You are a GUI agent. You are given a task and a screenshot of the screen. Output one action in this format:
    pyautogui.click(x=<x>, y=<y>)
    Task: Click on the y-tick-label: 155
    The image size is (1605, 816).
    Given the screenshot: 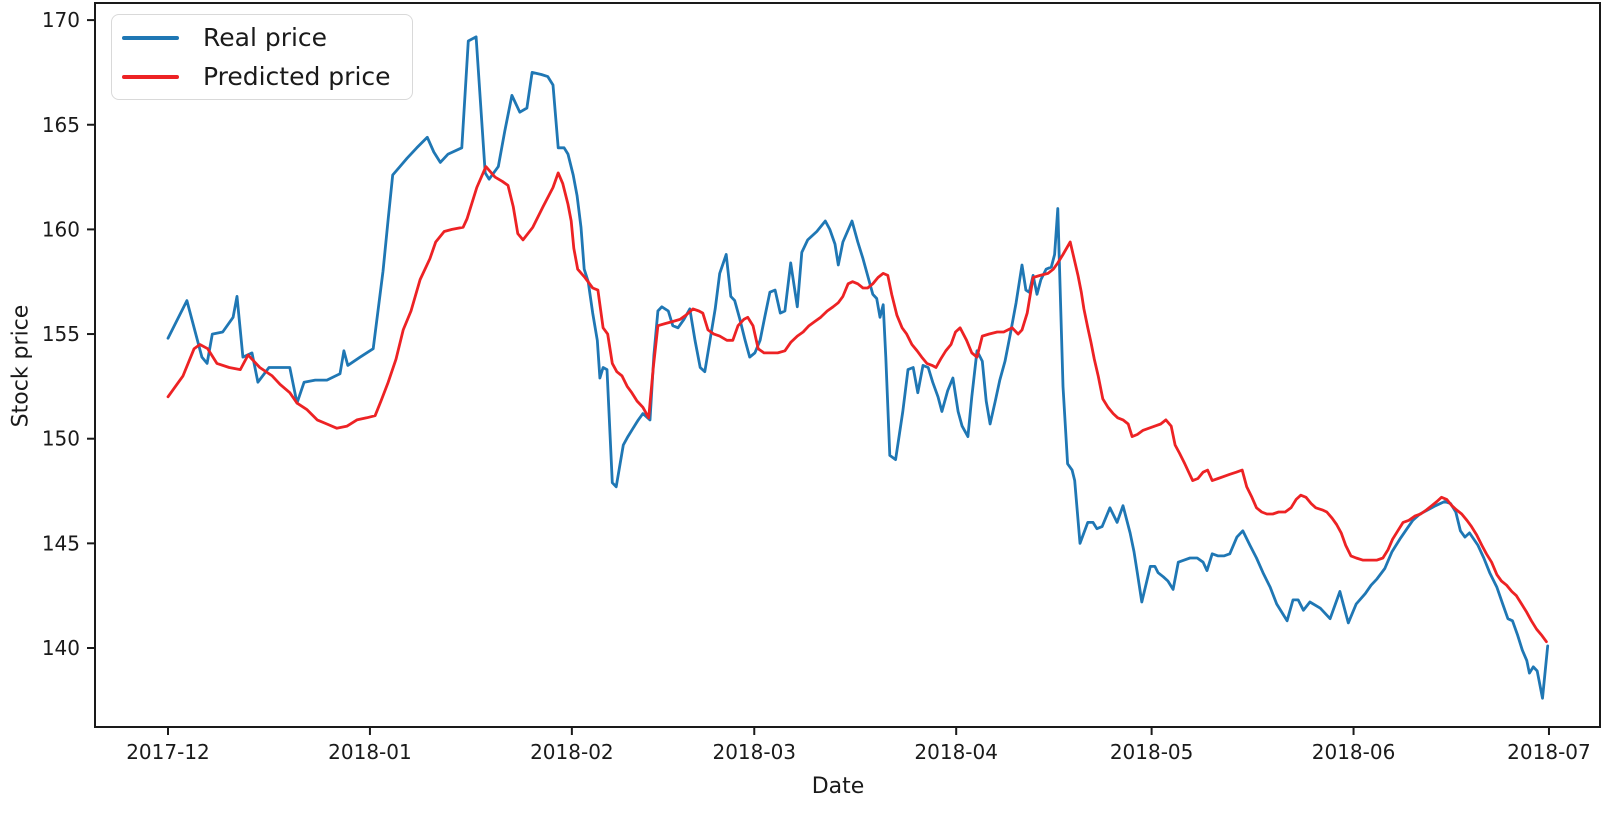 What is the action you would take?
    pyautogui.click(x=61, y=334)
    